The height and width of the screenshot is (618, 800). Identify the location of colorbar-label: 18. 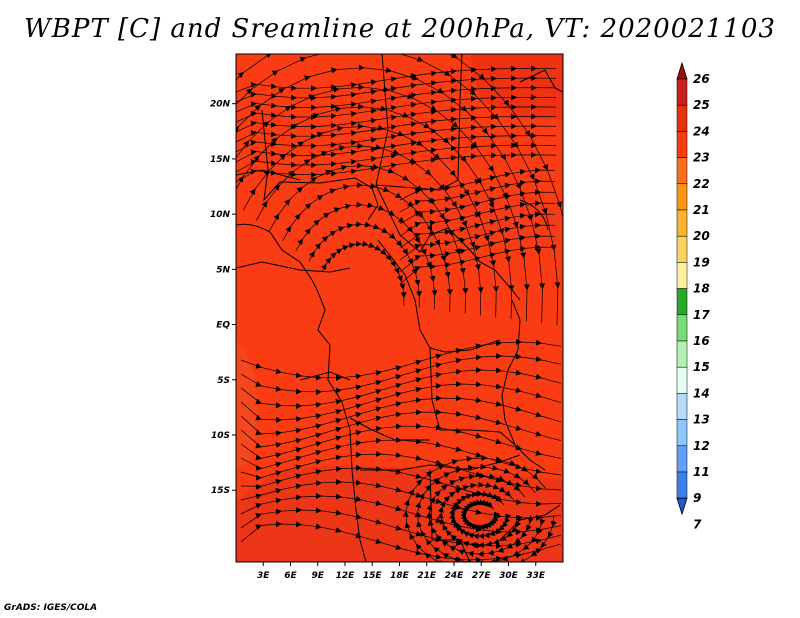
(701, 289).